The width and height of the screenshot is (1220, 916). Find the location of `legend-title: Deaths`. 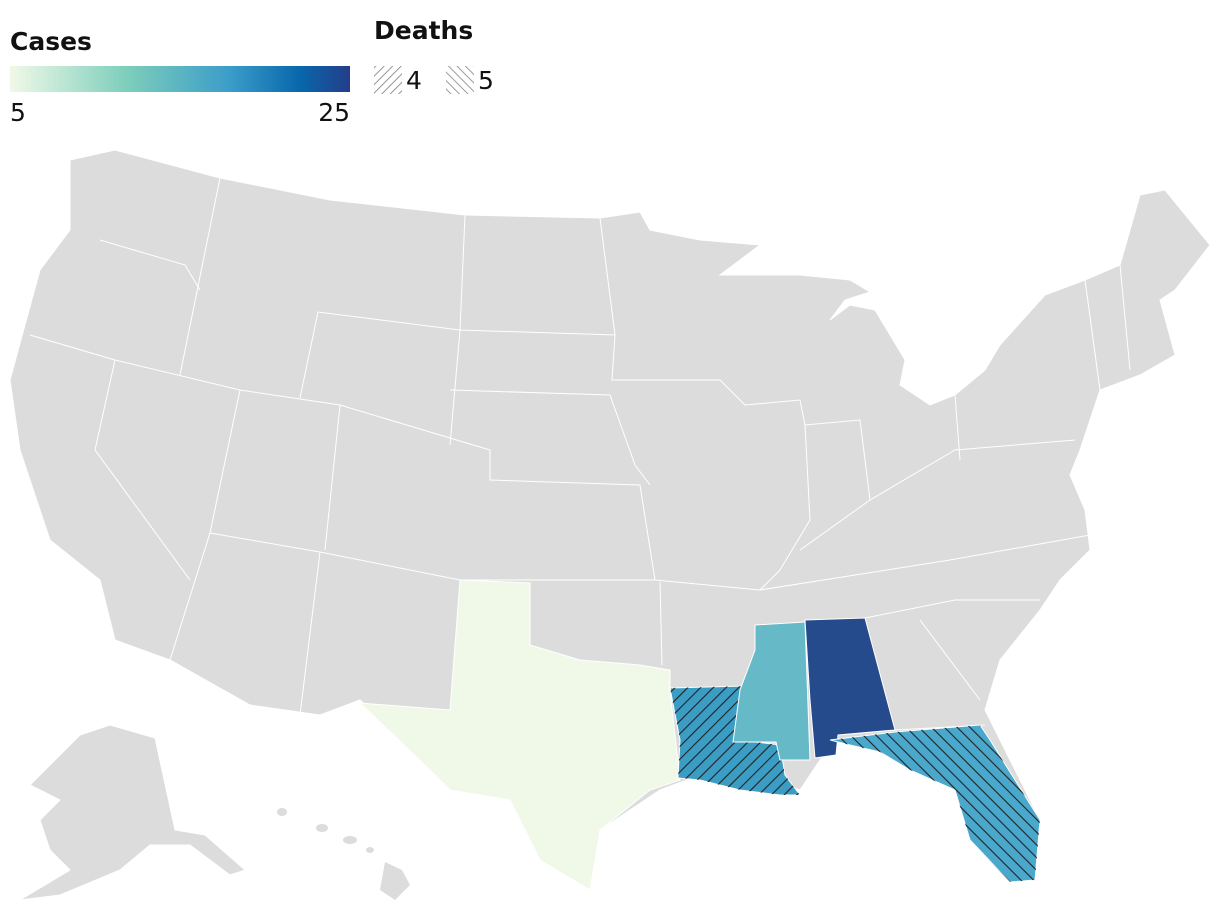

legend-title: Deaths is located at coordinates (423, 30).